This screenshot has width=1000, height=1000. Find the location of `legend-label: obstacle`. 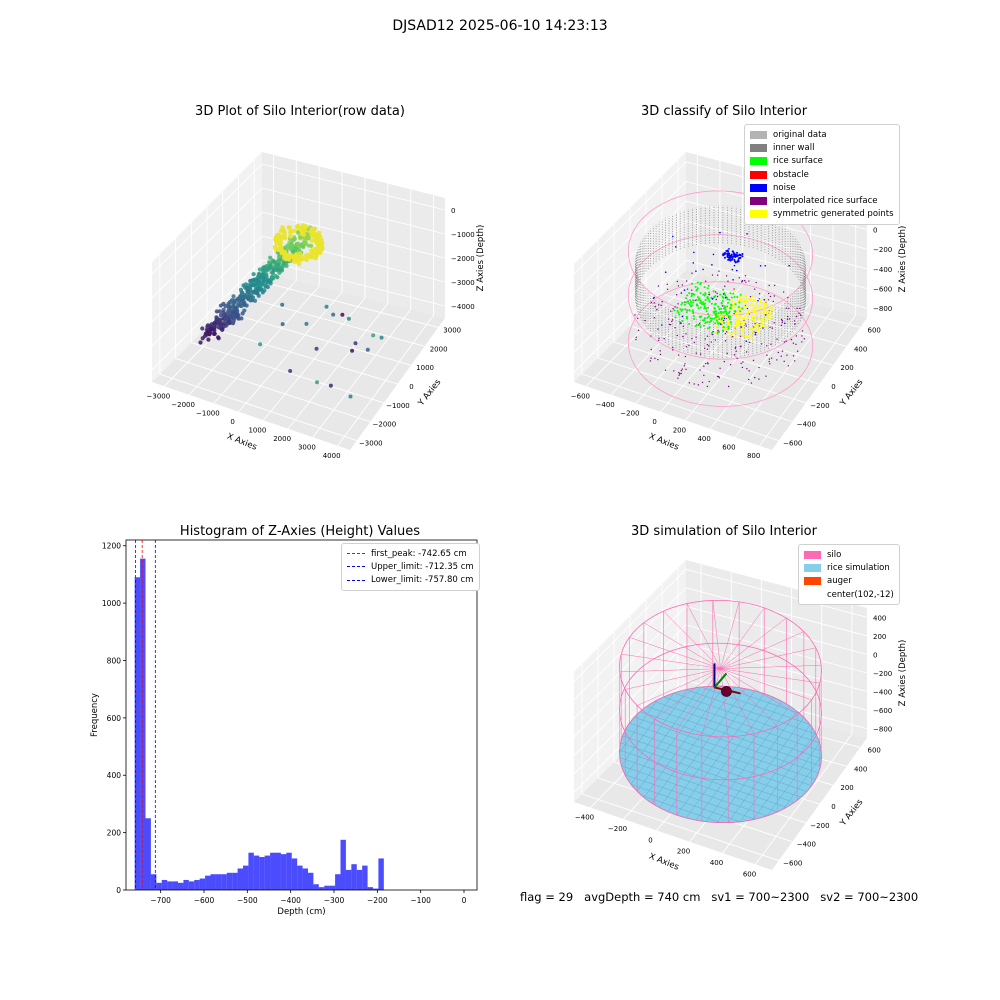

legend-label: obstacle is located at coordinates (791, 174).